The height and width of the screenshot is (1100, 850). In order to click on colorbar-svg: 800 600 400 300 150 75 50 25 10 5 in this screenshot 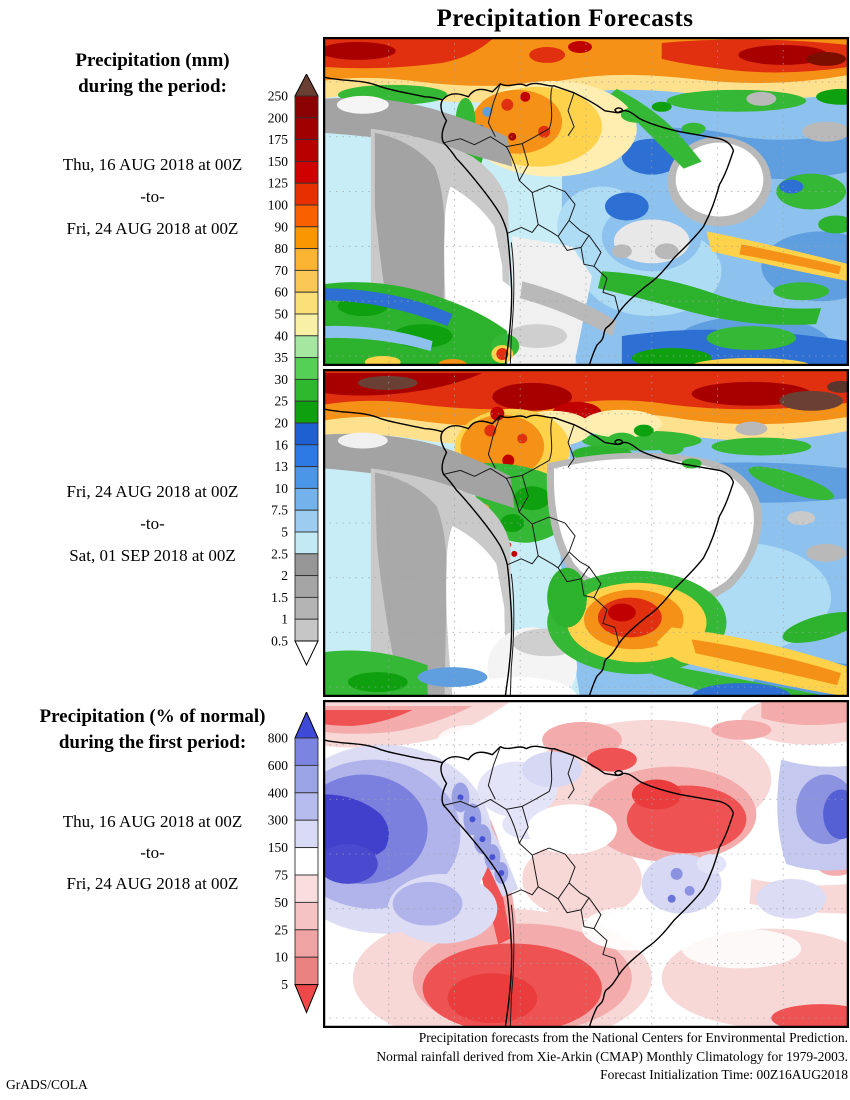, I will do `click(293, 862)`.